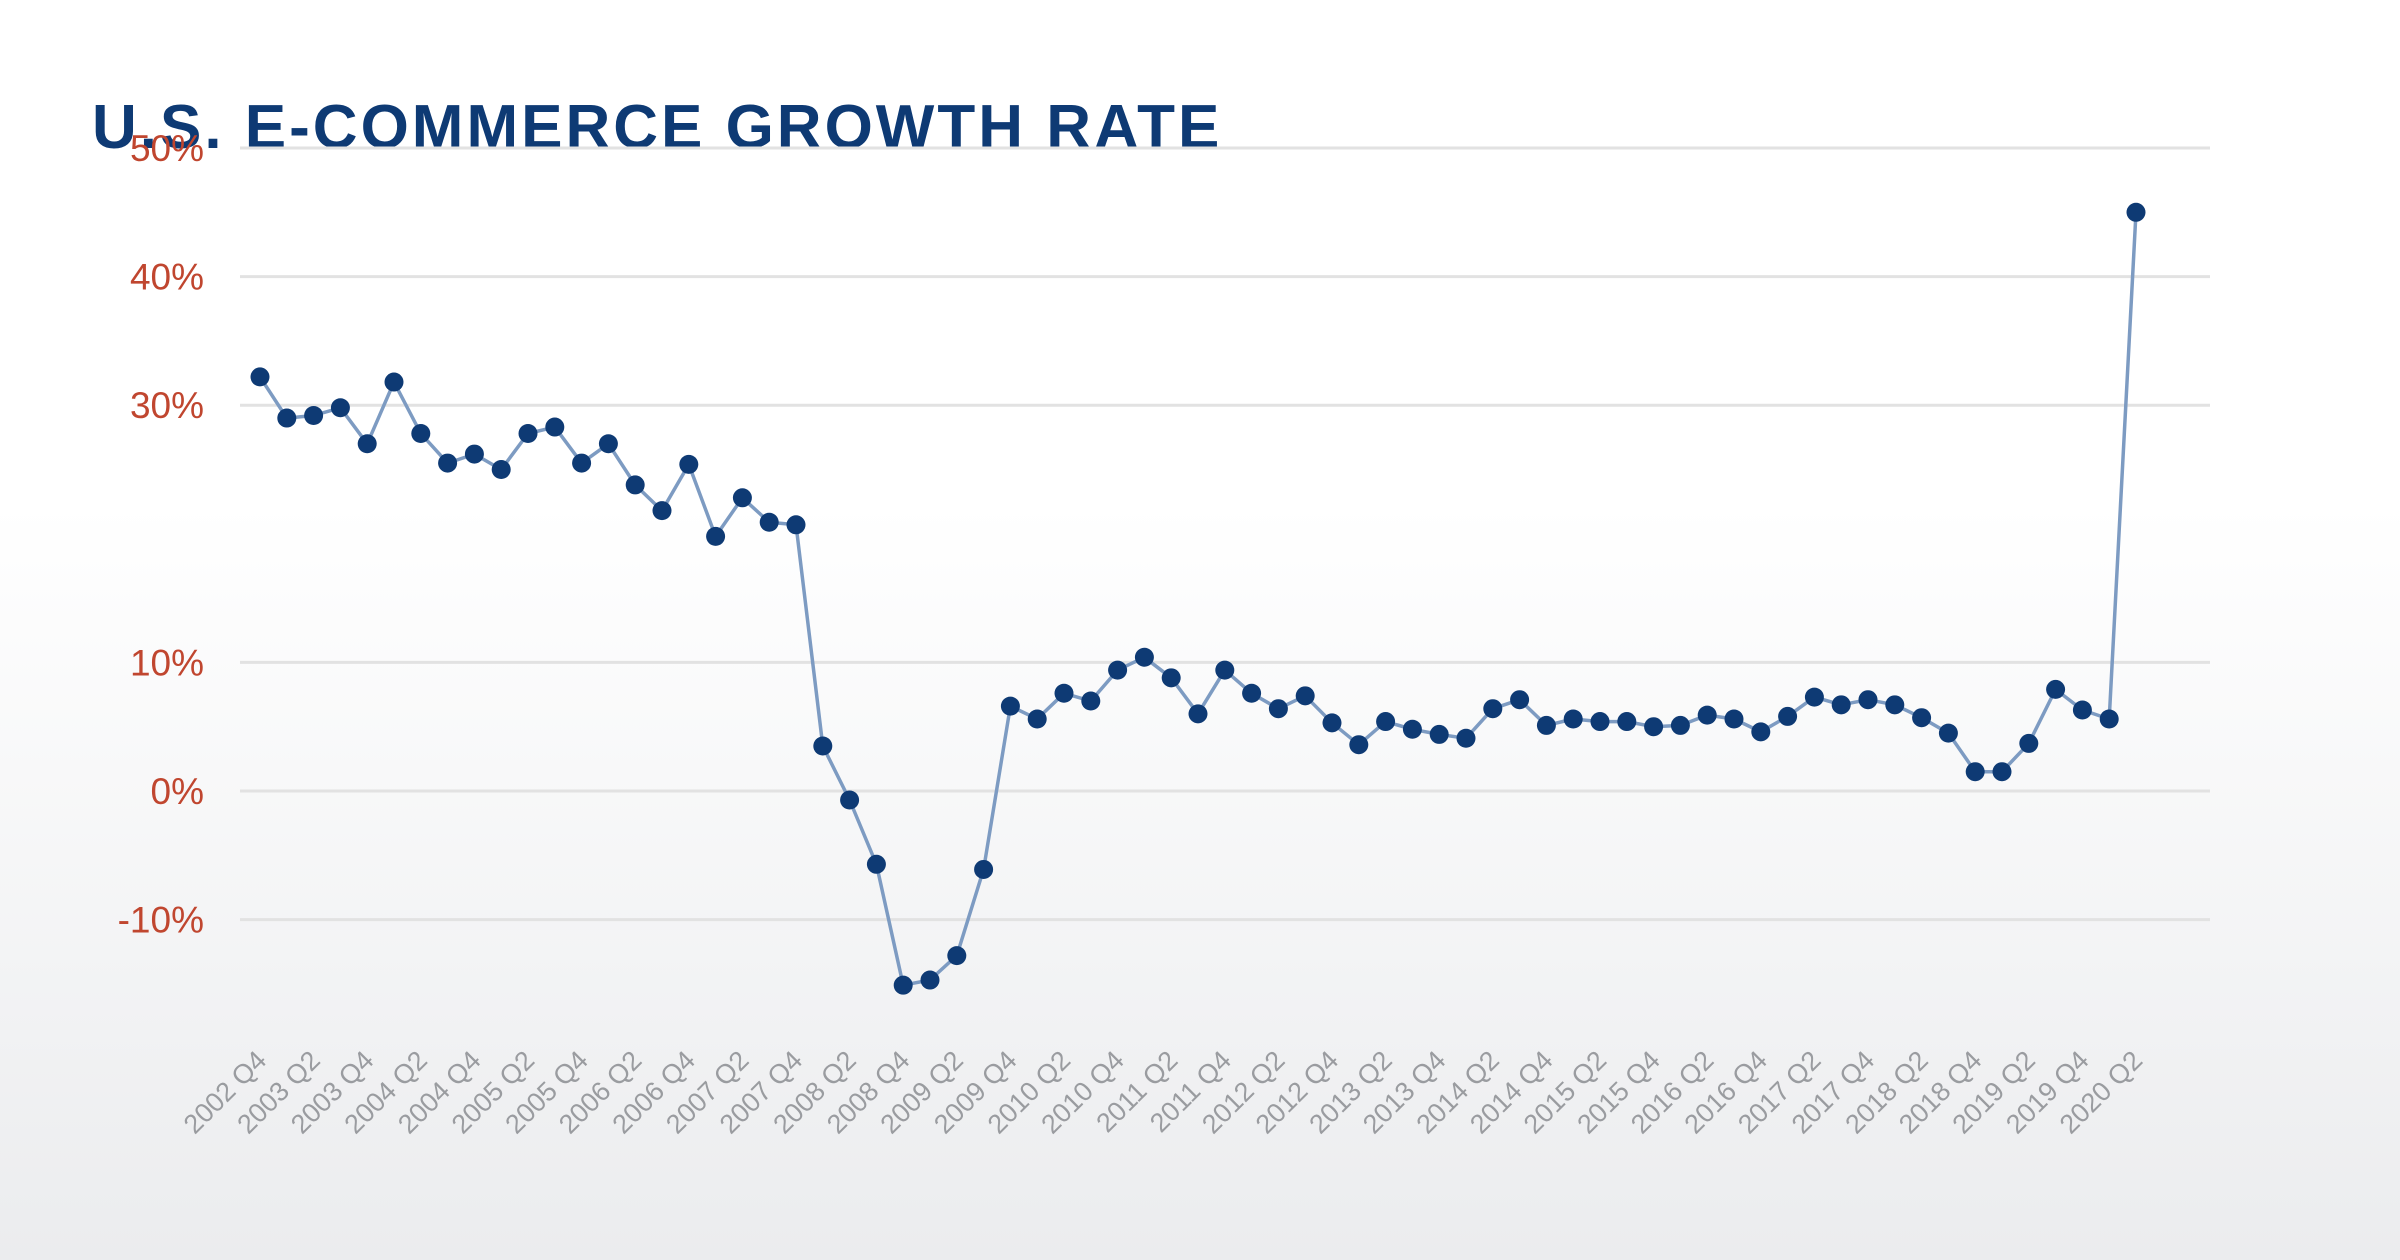 Image resolution: width=2400 pixels, height=1260 pixels. I want to click on y-tick-label: 0%, so click(177, 791).